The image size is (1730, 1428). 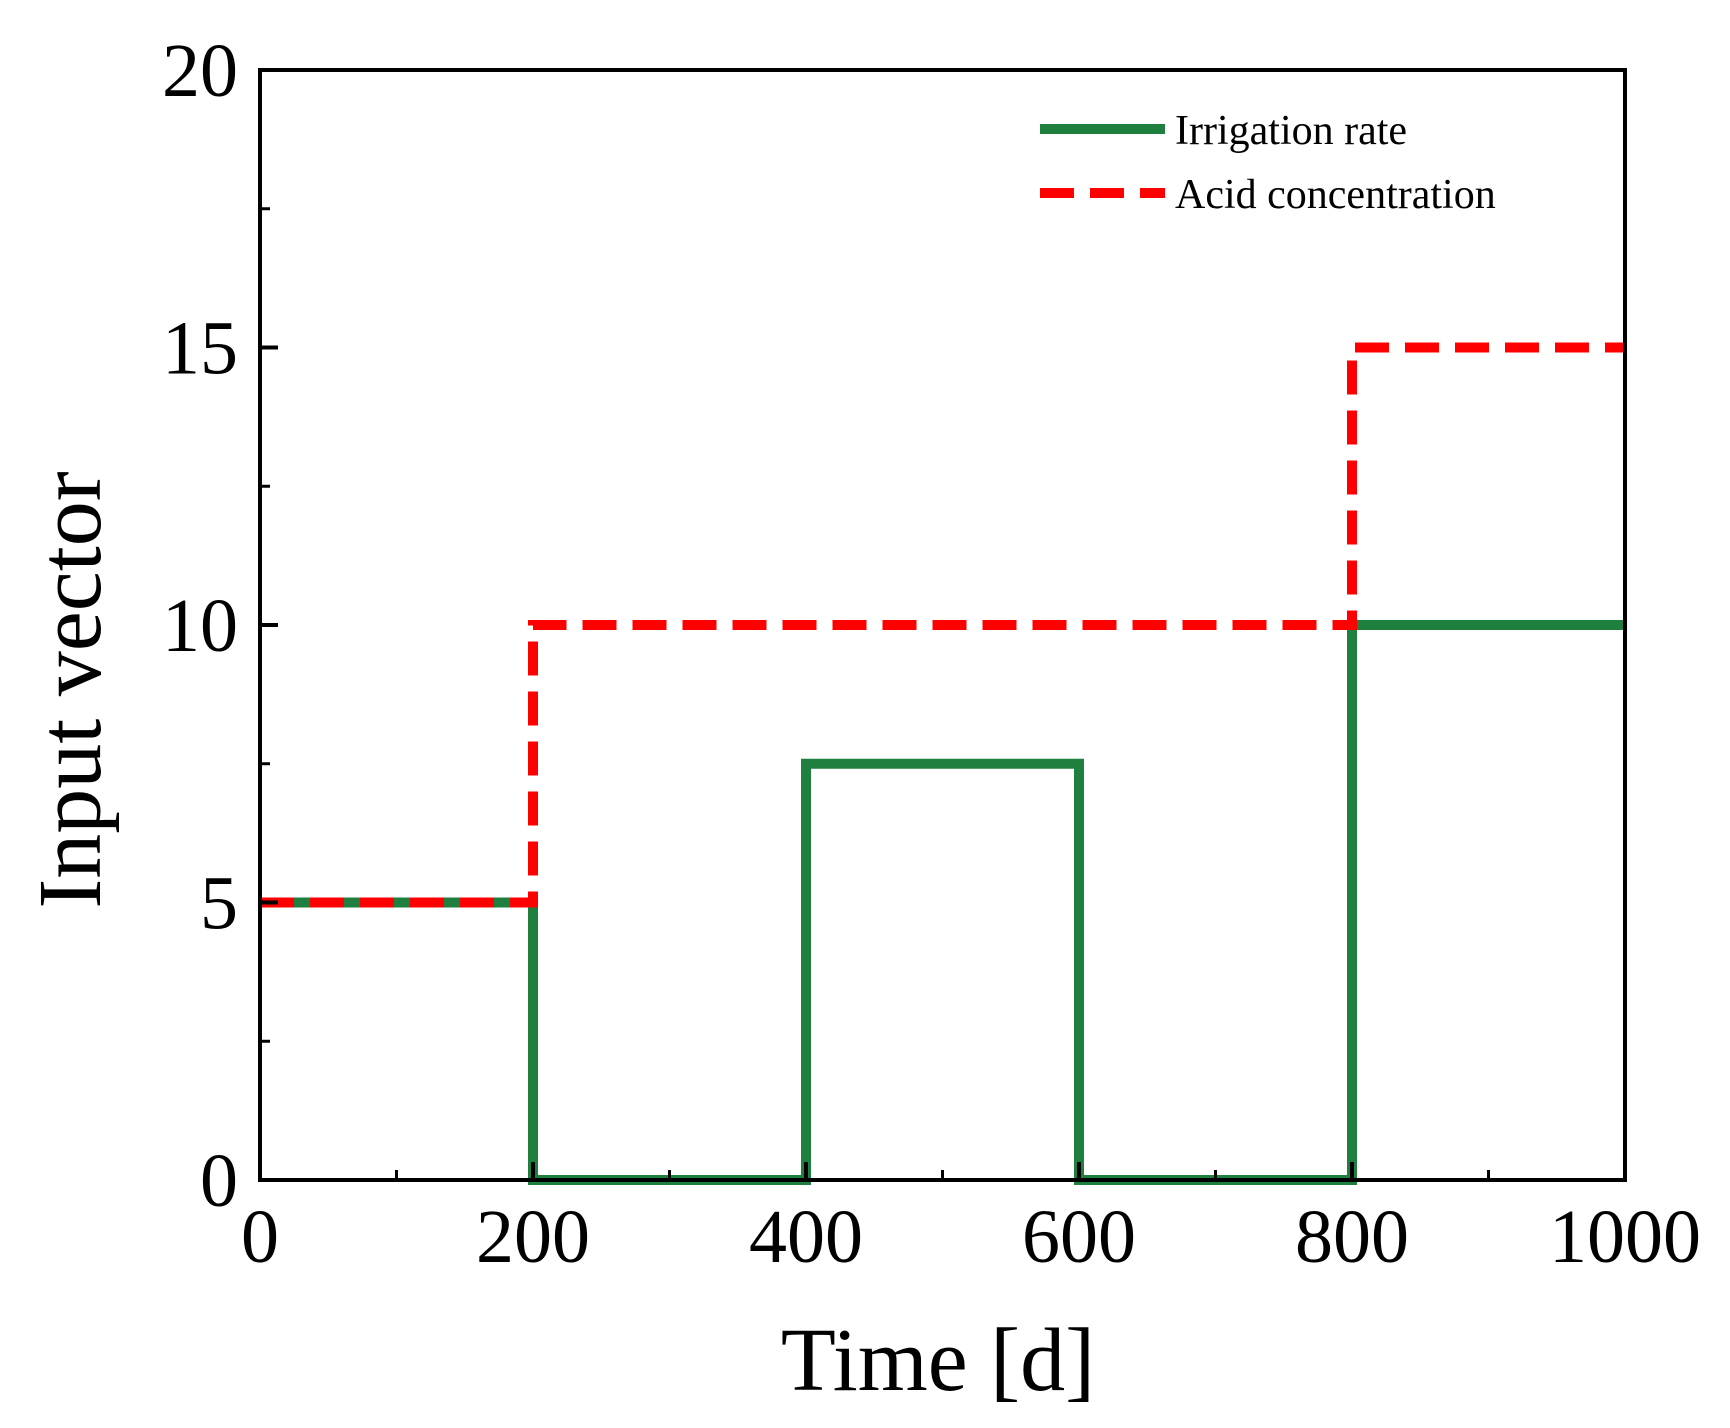 What do you see at coordinates (219, 904) in the screenshot?
I see `y-tick-label: 5` at bounding box center [219, 904].